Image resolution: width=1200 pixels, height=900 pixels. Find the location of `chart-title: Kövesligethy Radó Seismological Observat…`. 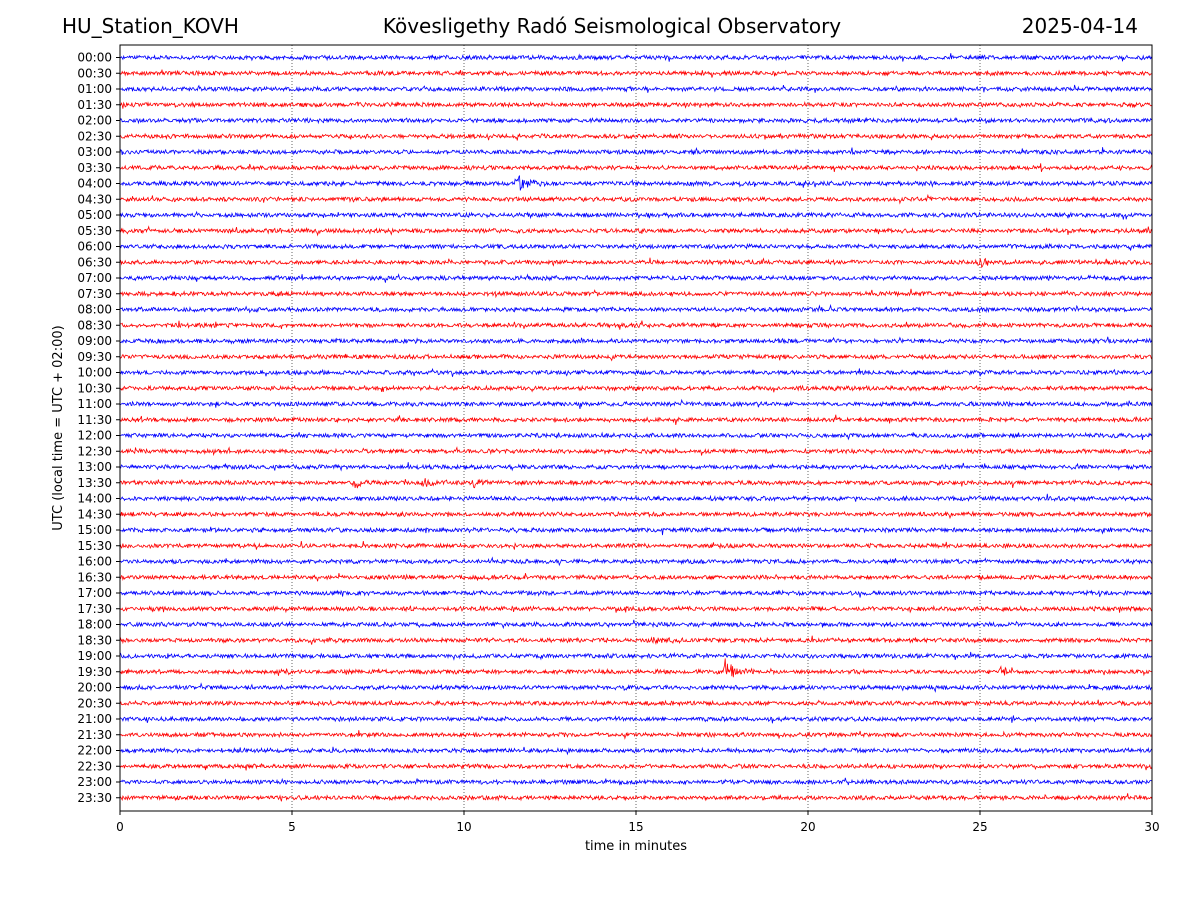

chart-title: Kövesligethy Radó Seismological Observat… is located at coordinates (612, 26).